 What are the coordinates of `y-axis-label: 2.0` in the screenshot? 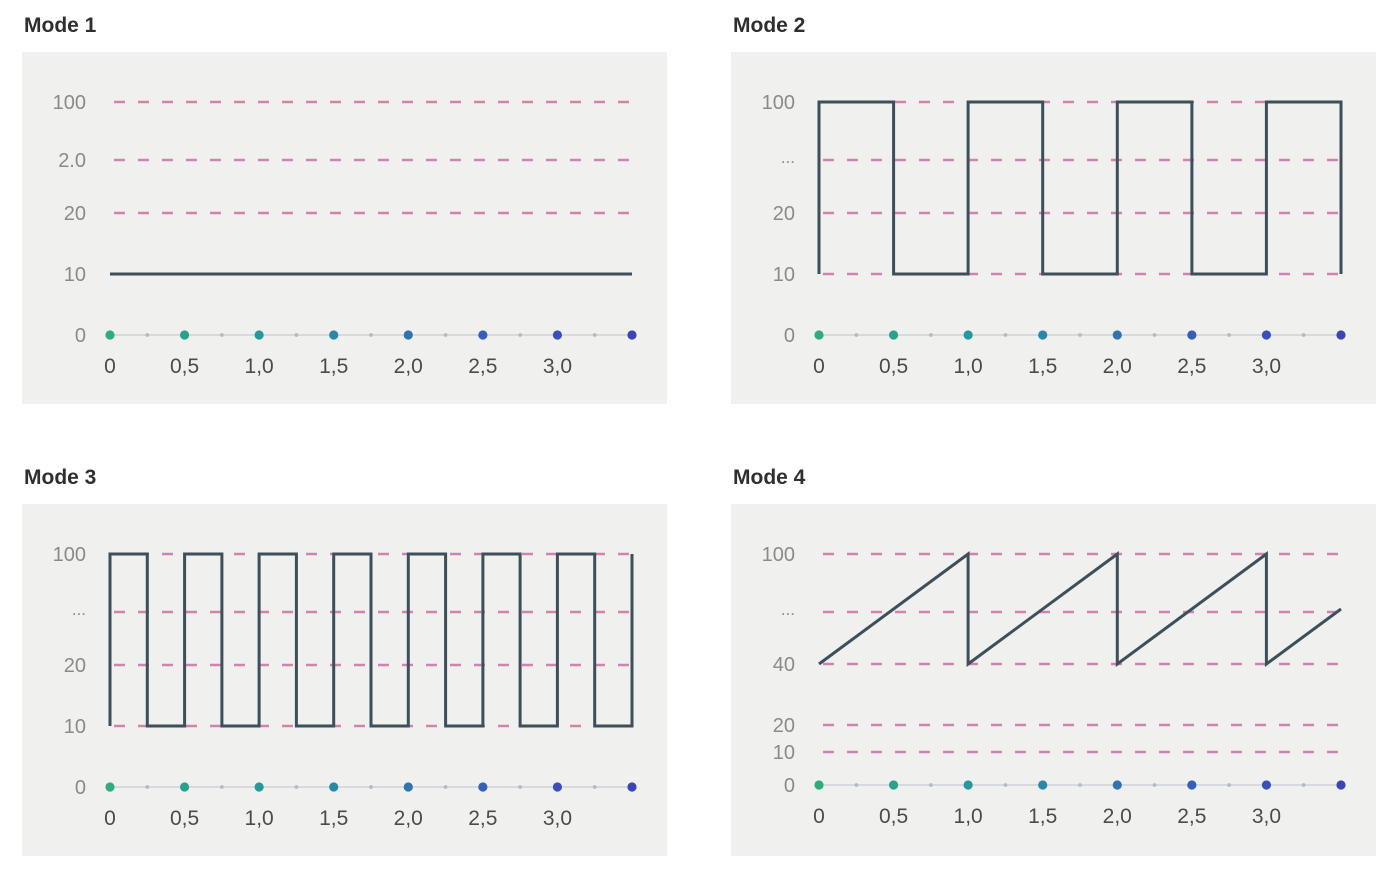 It's located at (72, 161).